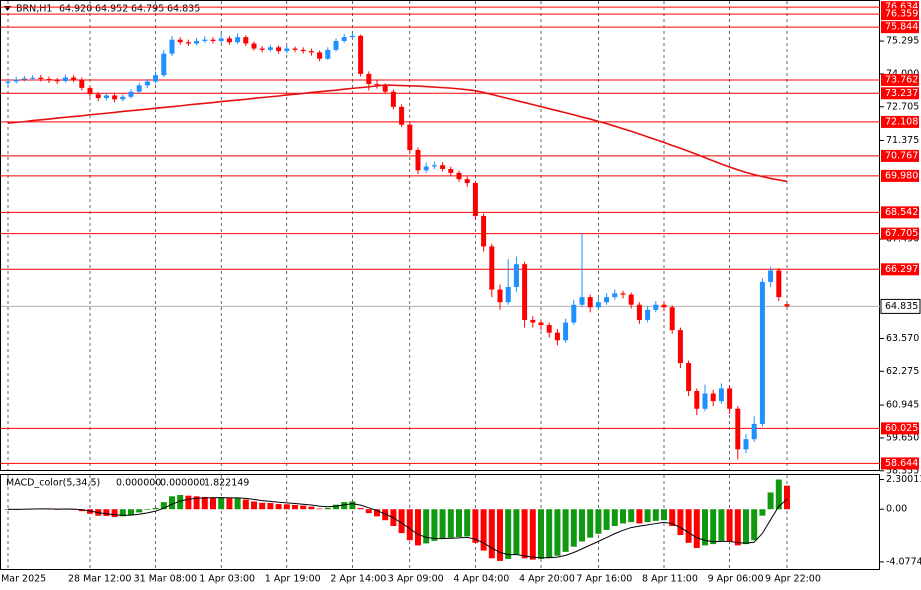  I want to click on level-label: 73.237, so click(901, 93).